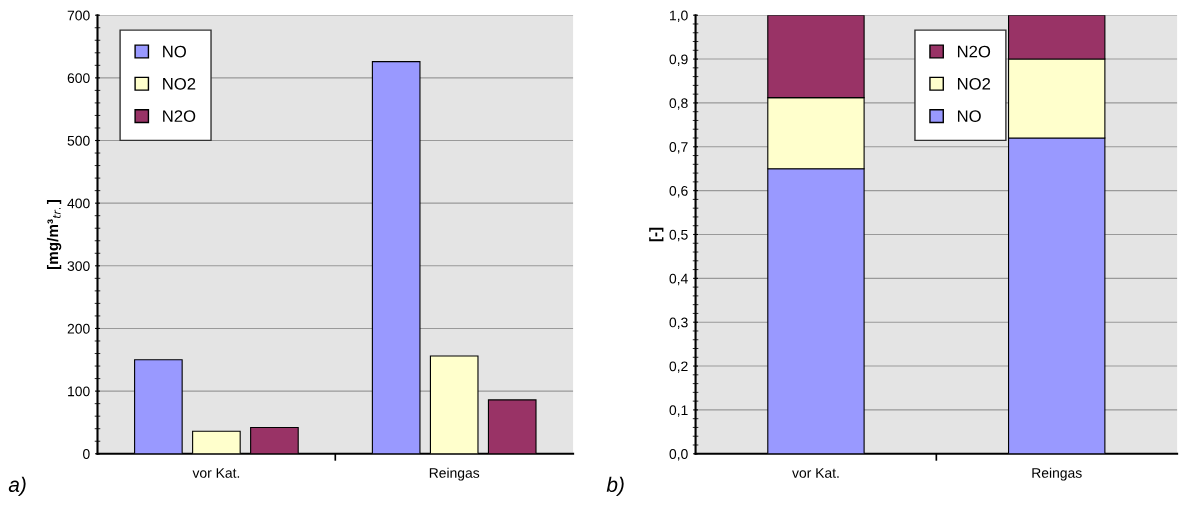 This screenshot has height=507, width=1189. I want to click on y-tick-label: 0,3, so click(678, 323).